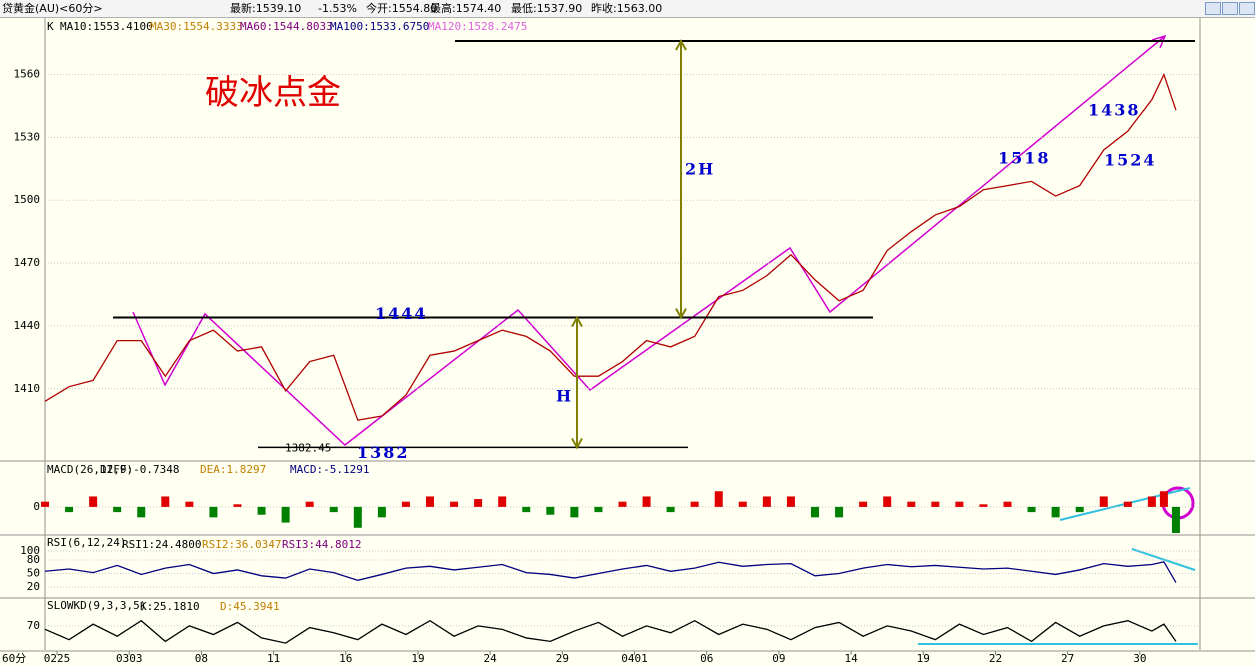 This screenshot has width=1255, height=666. Describe the element at coordinates (321, 544) in the screenshot. I see `indicator-value: RSI3:44.8012` at that location.